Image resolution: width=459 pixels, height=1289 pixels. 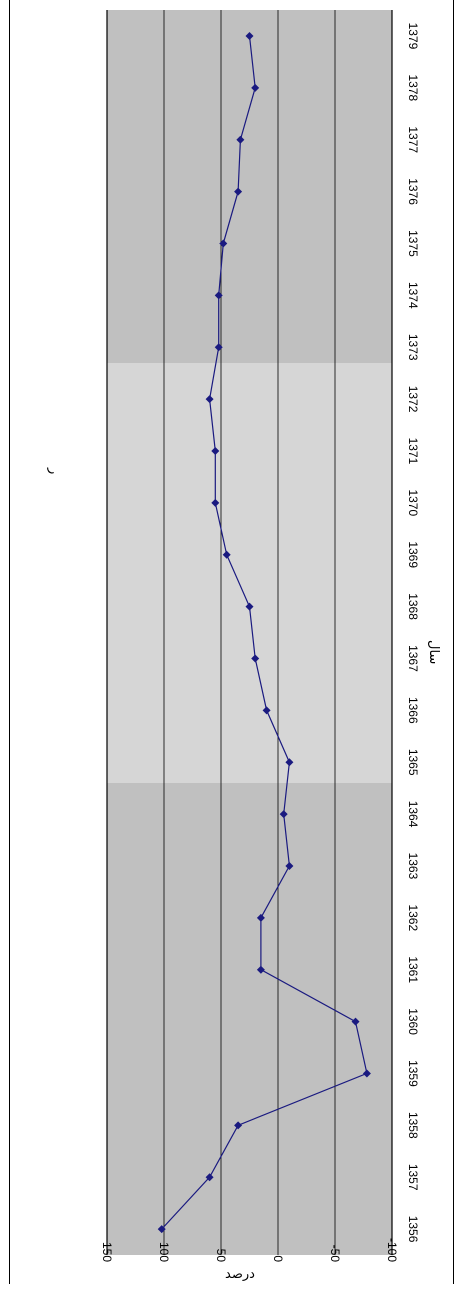 What do you see at coordinates (413, 451) in the screenshot?
I see `x-tick-label: 1371` at bounding box center [413, 451].